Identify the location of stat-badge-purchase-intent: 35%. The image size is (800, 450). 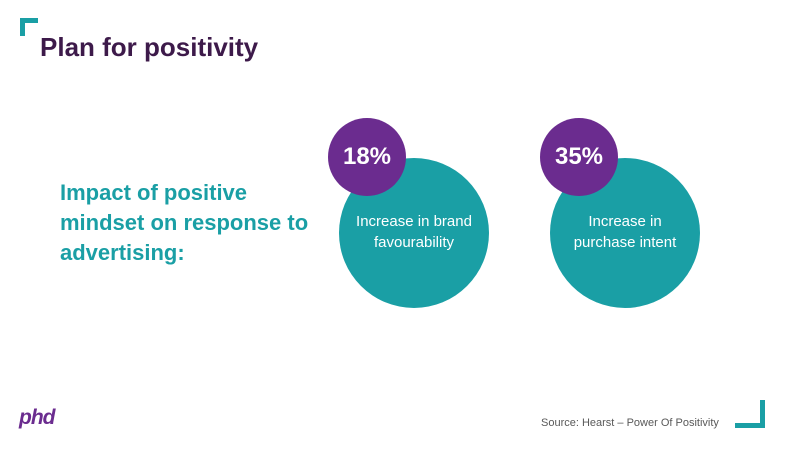
(579, 157).